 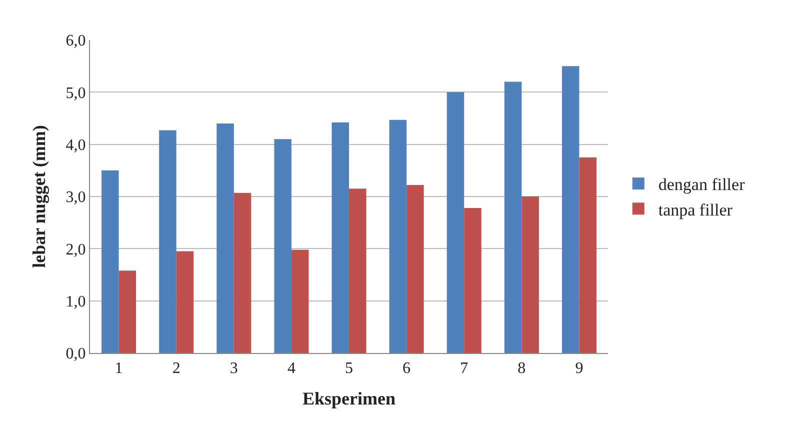 What do you see at coordinates (76, 249) in the screenshot?
I see `y-tick-label: 2,0` at bounding box center [76, 249].